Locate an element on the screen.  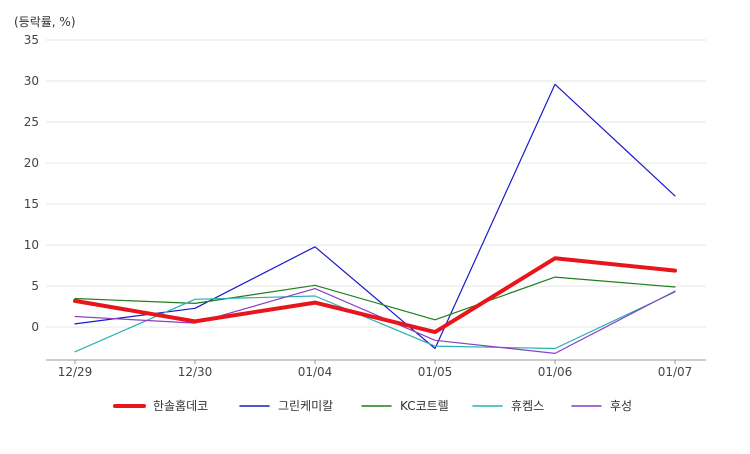
y-tick-label: 0 is located at coordinates (35, 327).